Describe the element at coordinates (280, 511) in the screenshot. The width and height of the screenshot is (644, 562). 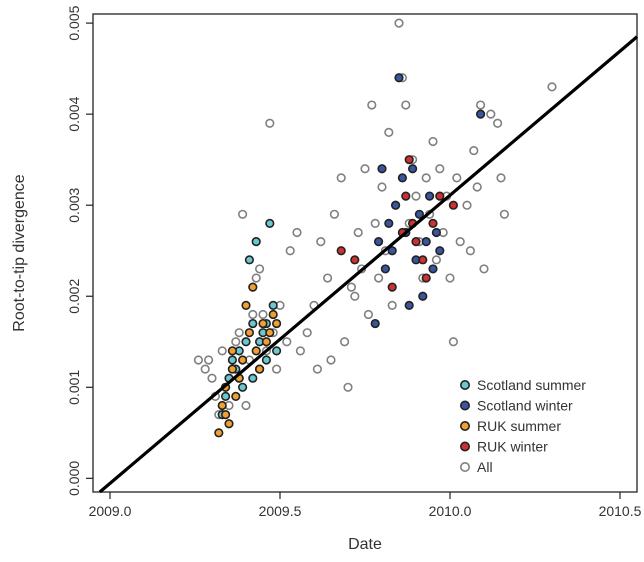
I see `x-tick-label: 2009.5` at that location.